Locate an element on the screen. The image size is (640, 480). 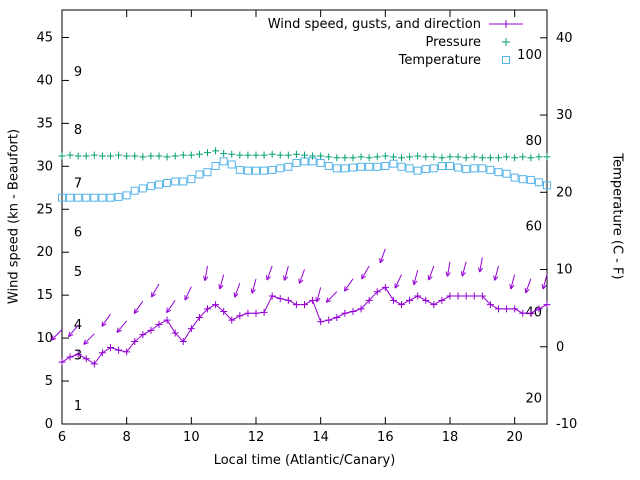
legend-entry-wind: Wind speed, gusts, and direction is located at coordinates (261, 24).